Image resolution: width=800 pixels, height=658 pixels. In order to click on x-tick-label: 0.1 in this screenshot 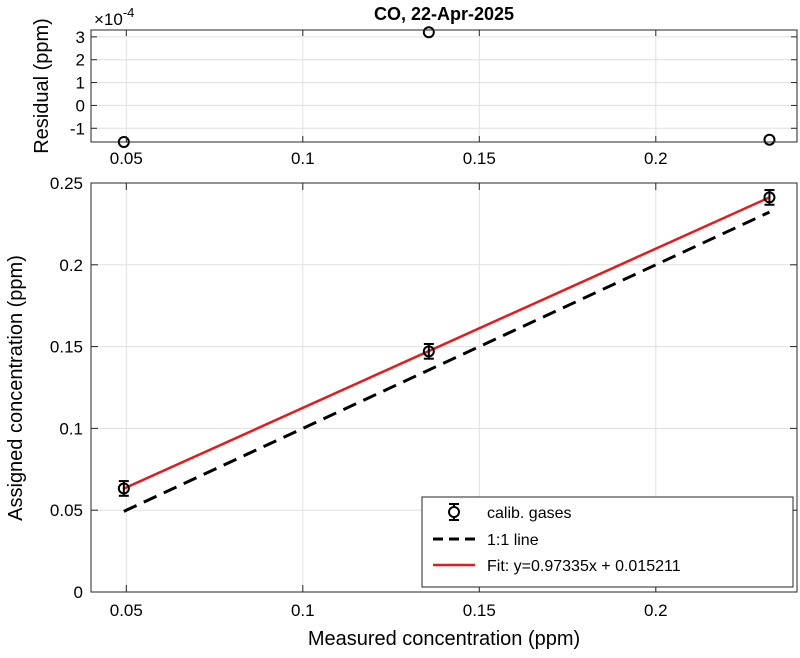, I will do `click(303, 610)`.